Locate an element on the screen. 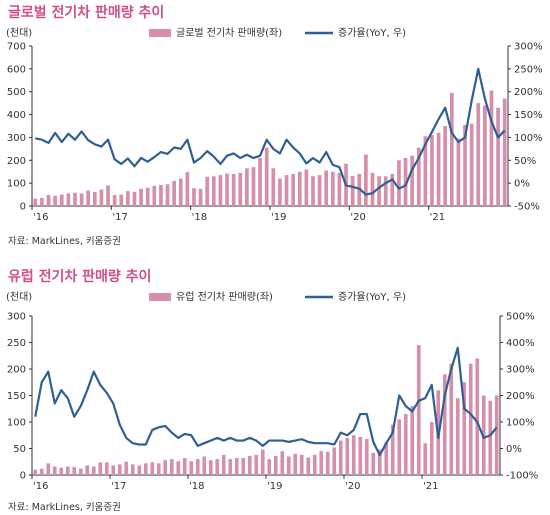 The width and height of the screenshot is (550, 515). c2-tick-label-x: '19 is located at coordinates (274, 486).